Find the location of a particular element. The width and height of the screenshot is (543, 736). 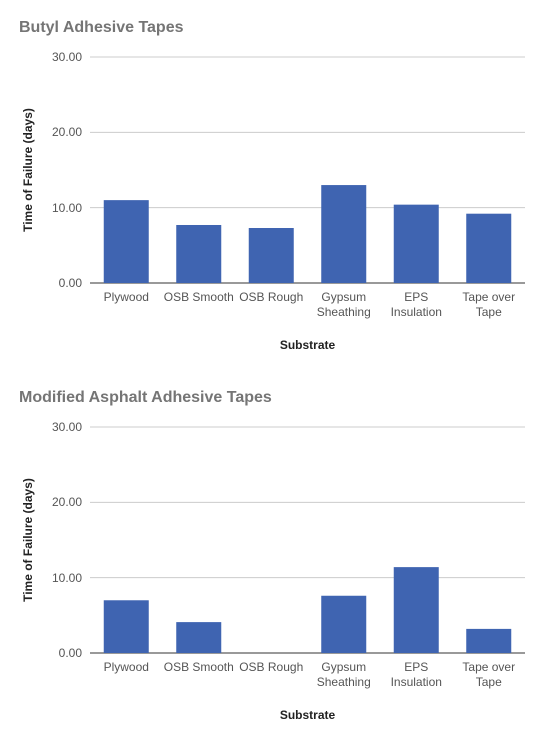

chart-title: Modified Asphalt Adhesive Tapes is located at coordinates (145, 397).